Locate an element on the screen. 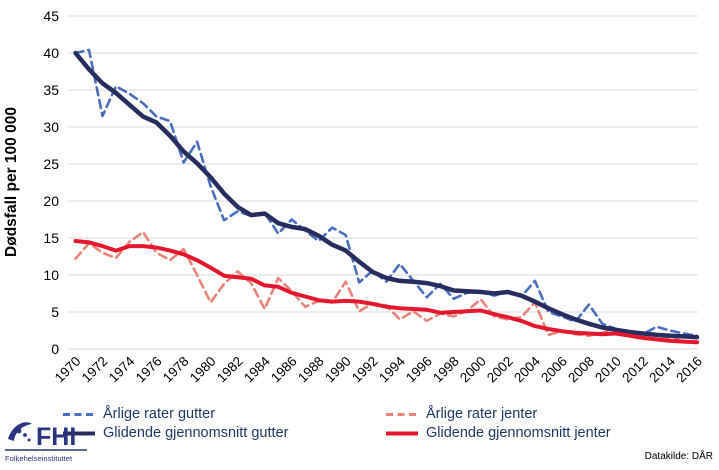  x-tick-label: 1978 is located at coordinates (176, 370).